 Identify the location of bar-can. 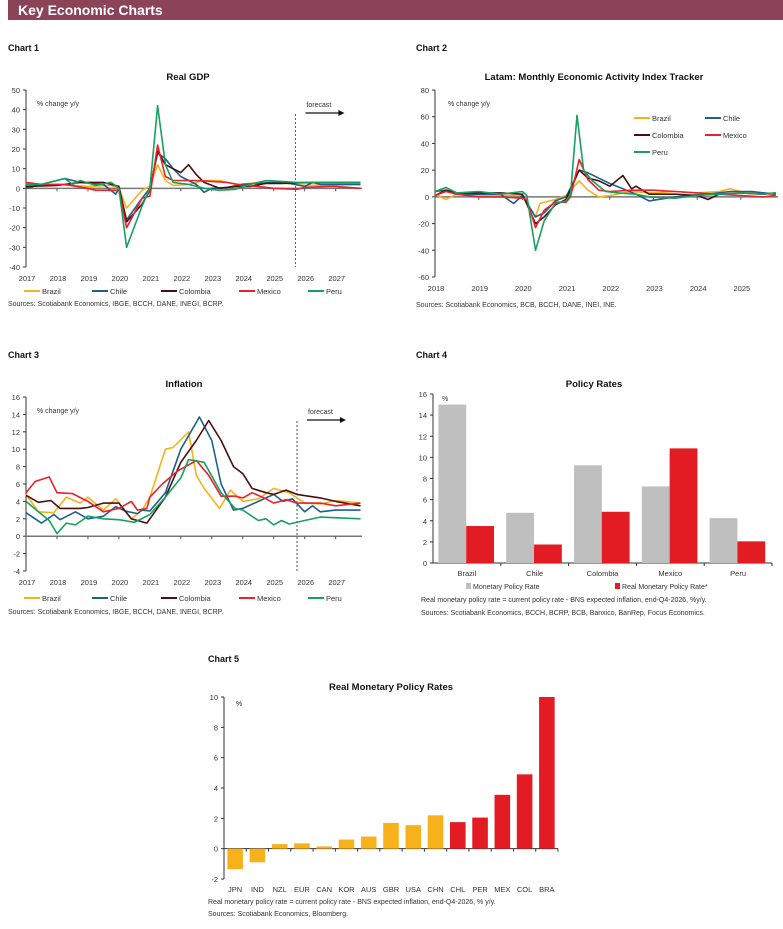
(324, 847).